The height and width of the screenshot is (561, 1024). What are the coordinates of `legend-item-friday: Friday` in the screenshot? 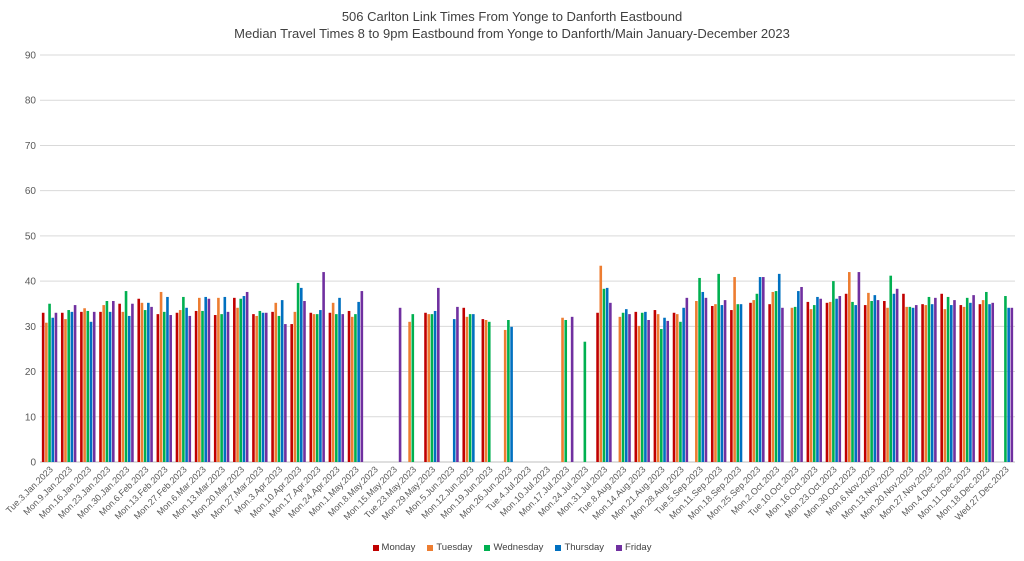 It's located at (633, 547).